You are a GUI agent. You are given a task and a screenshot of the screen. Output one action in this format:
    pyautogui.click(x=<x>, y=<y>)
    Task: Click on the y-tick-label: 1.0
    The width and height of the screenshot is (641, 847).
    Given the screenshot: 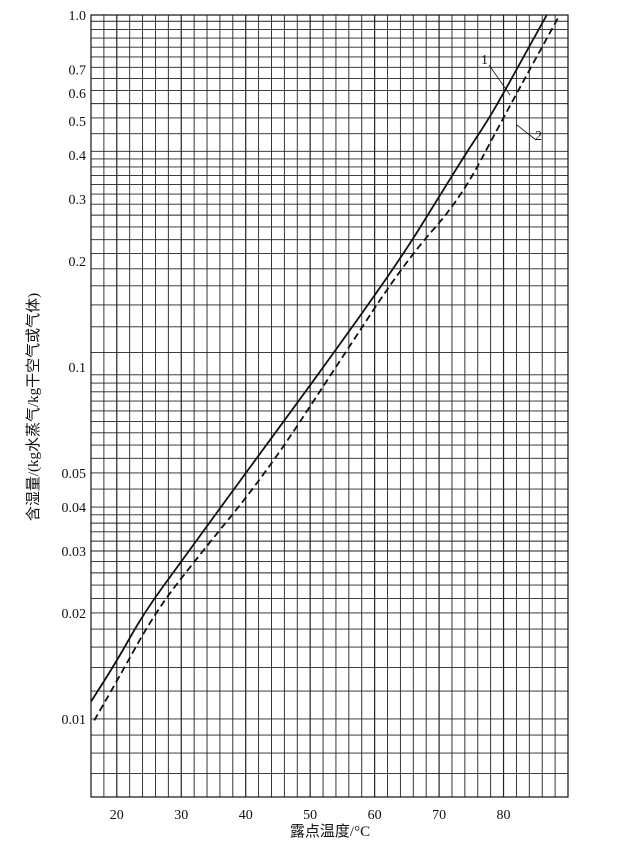 What is the action you would take?
    pyautogui.click(x=78, y=16)
    